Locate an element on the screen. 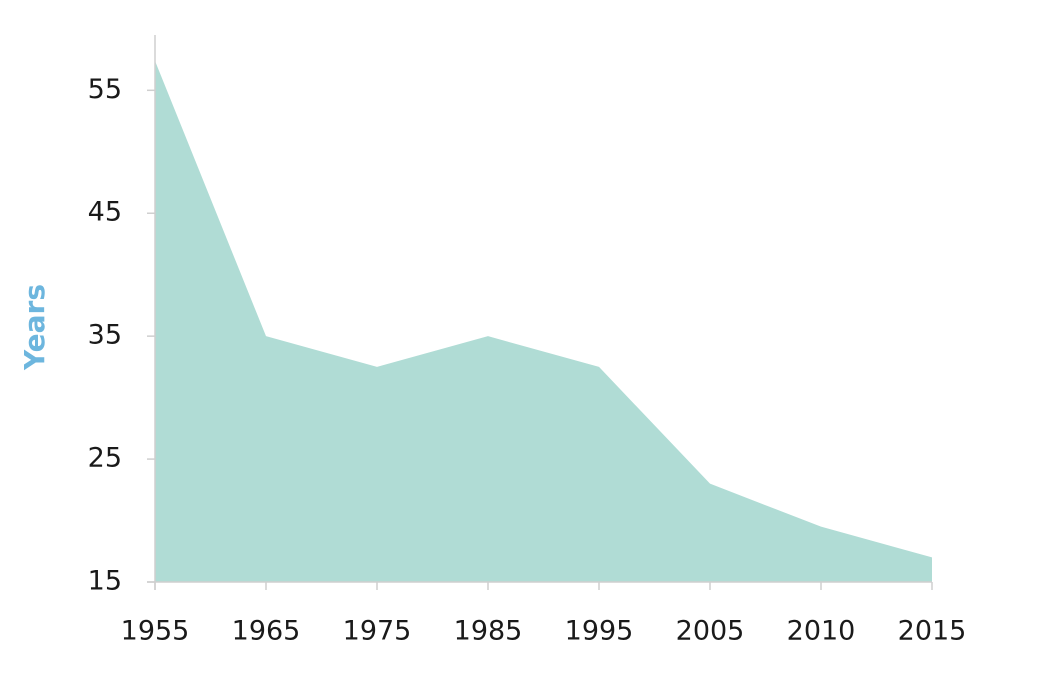 Image resolution: width=1039 pixels, height=679 pixels. y-tick-label: 25 is located at coordinates (105, 458).